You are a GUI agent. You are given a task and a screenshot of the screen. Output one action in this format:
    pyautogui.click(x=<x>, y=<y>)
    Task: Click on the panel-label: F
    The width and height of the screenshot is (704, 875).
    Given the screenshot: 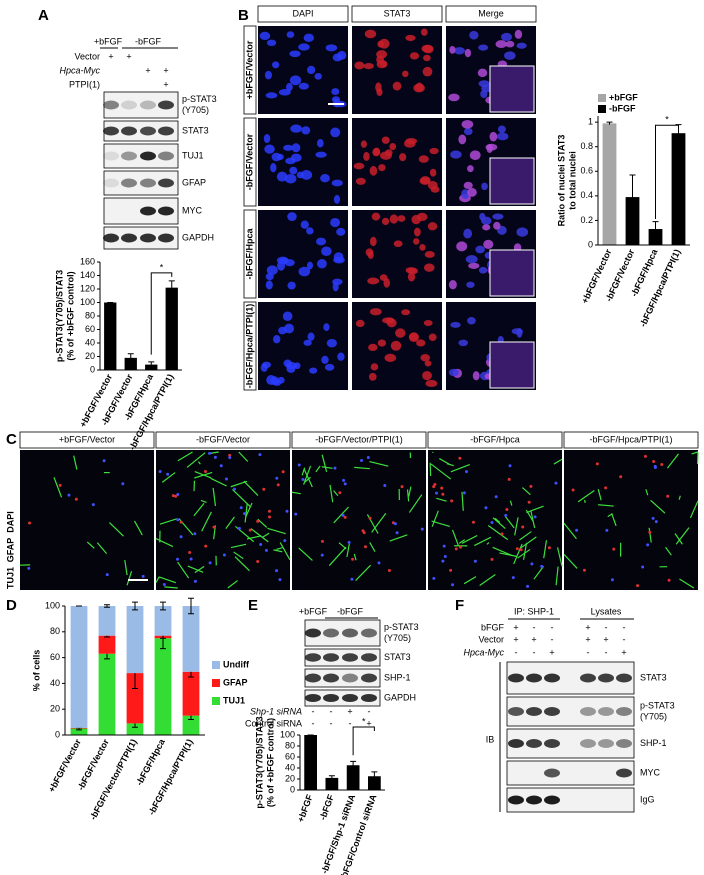 What is the action you would take?
    pyautogui.click(x=459, y=605)
    